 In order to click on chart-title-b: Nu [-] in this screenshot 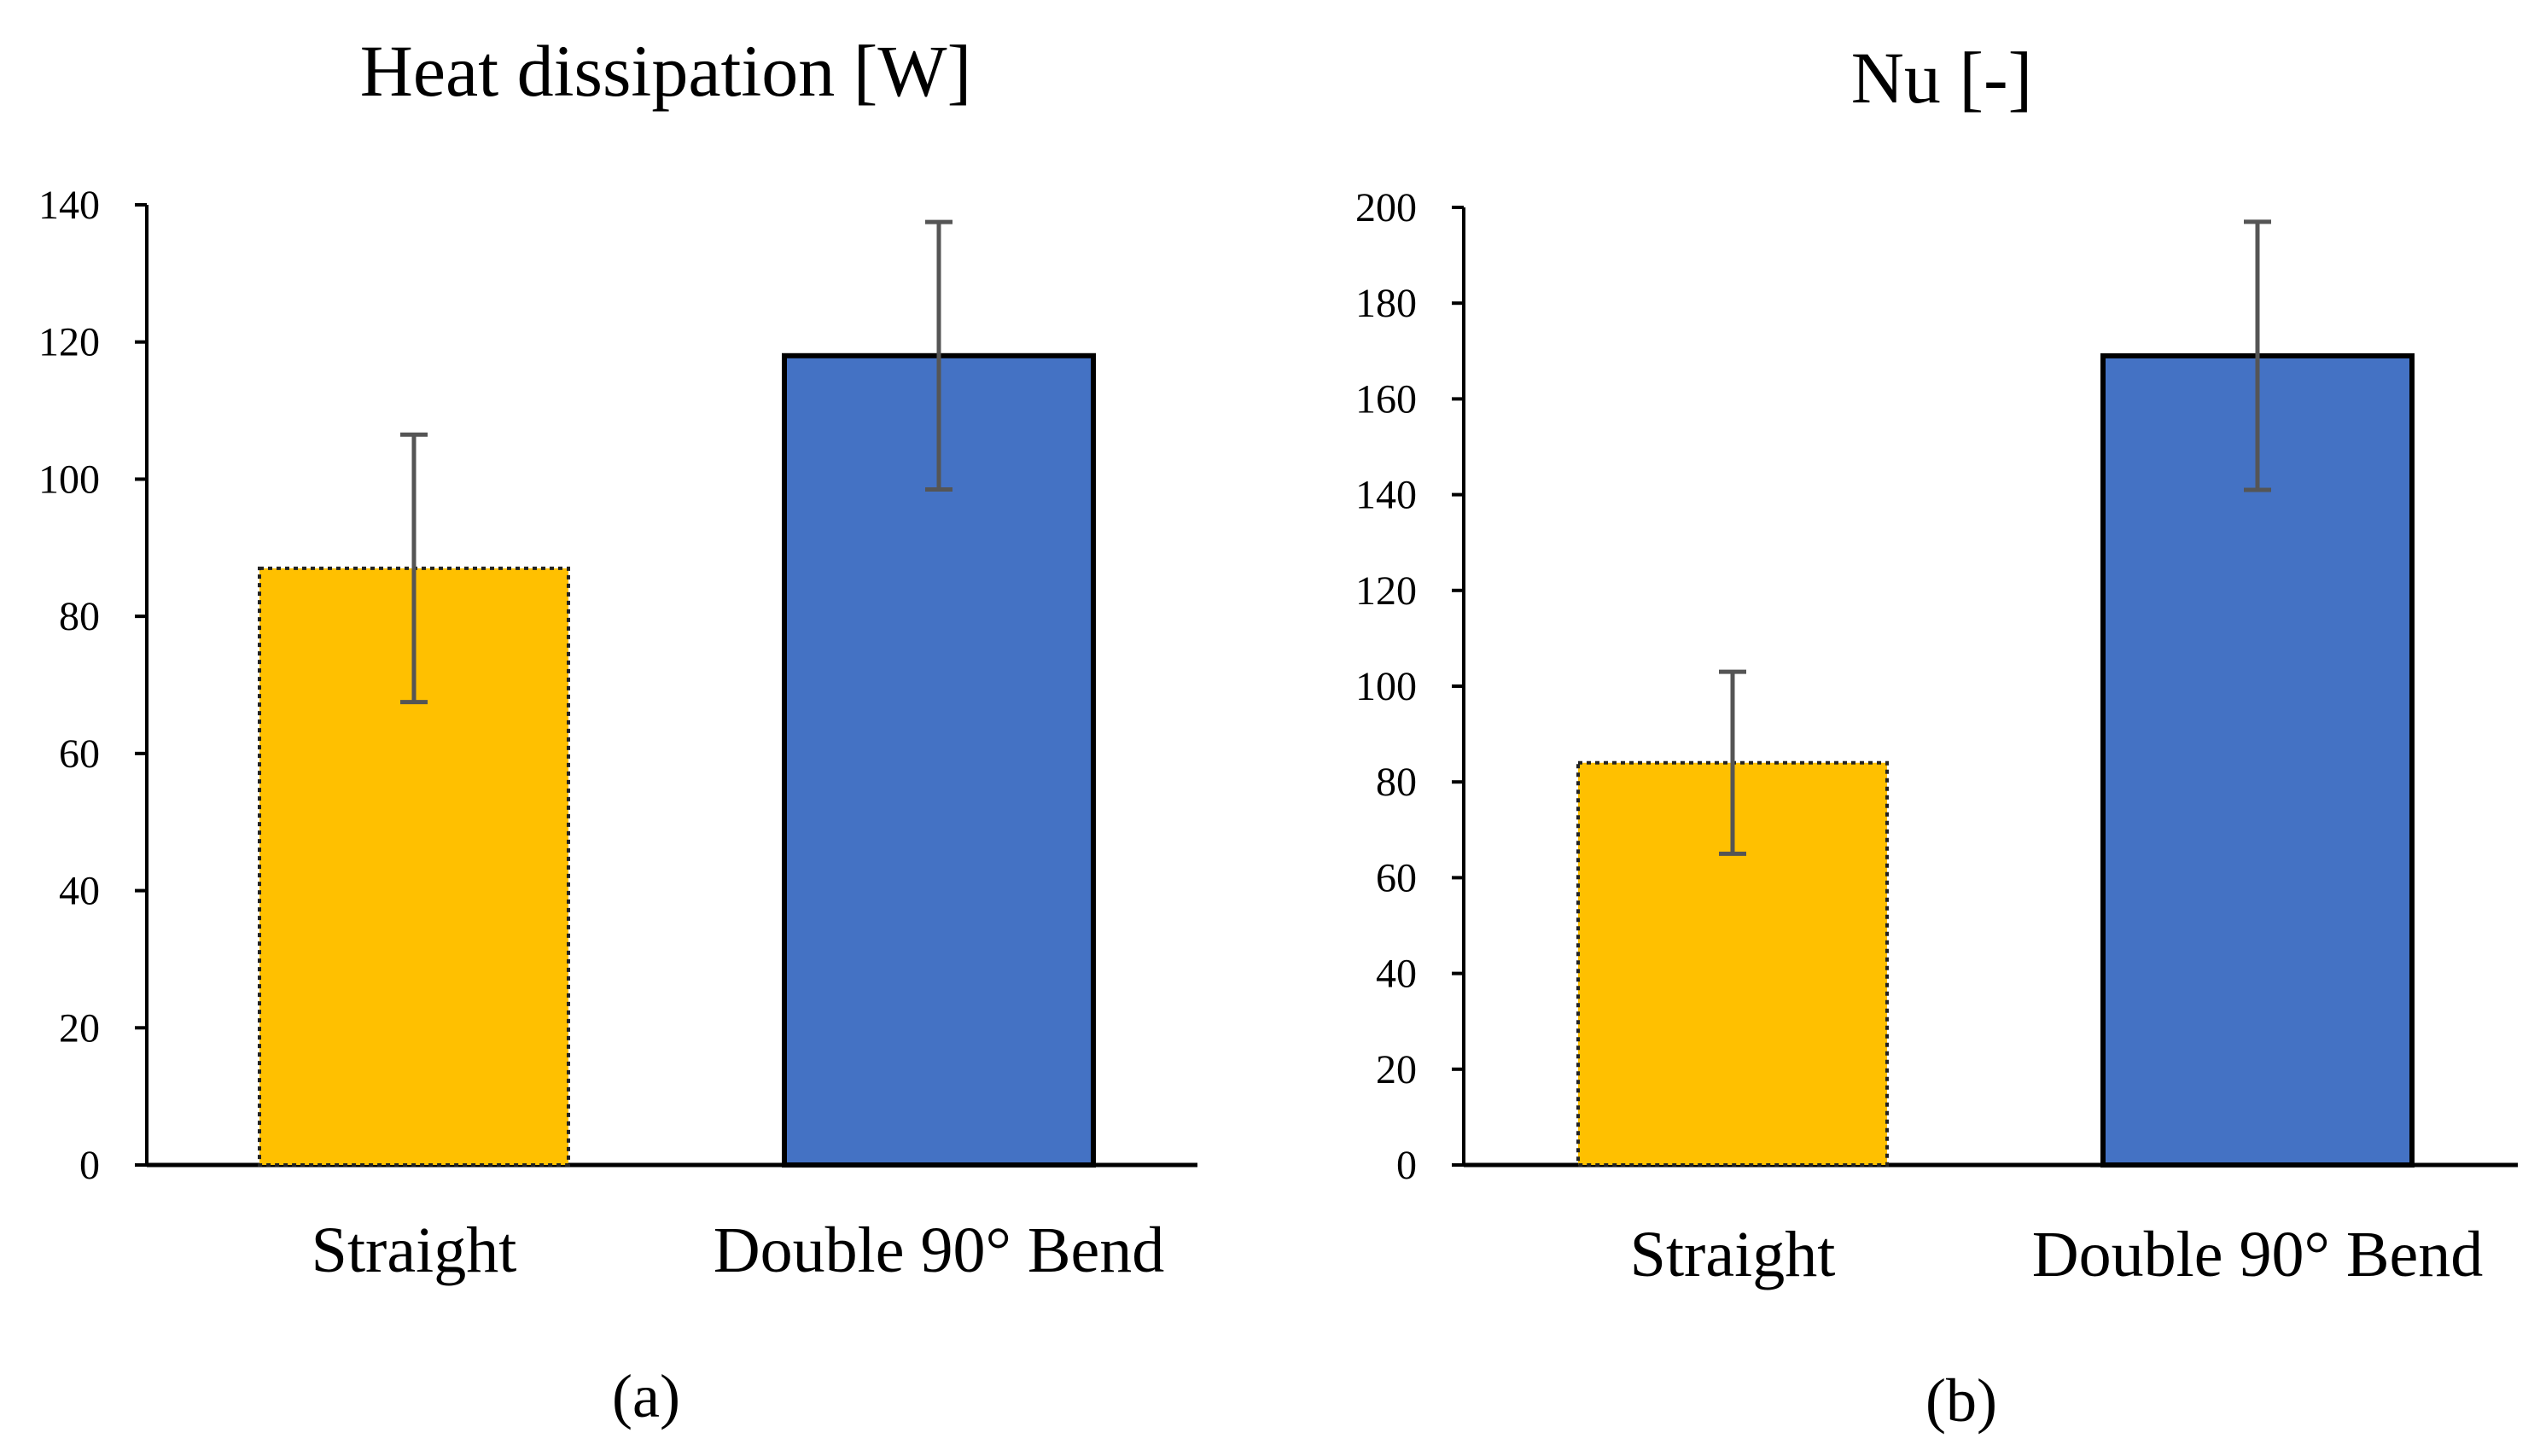, I will do `click(1942, 78)`.